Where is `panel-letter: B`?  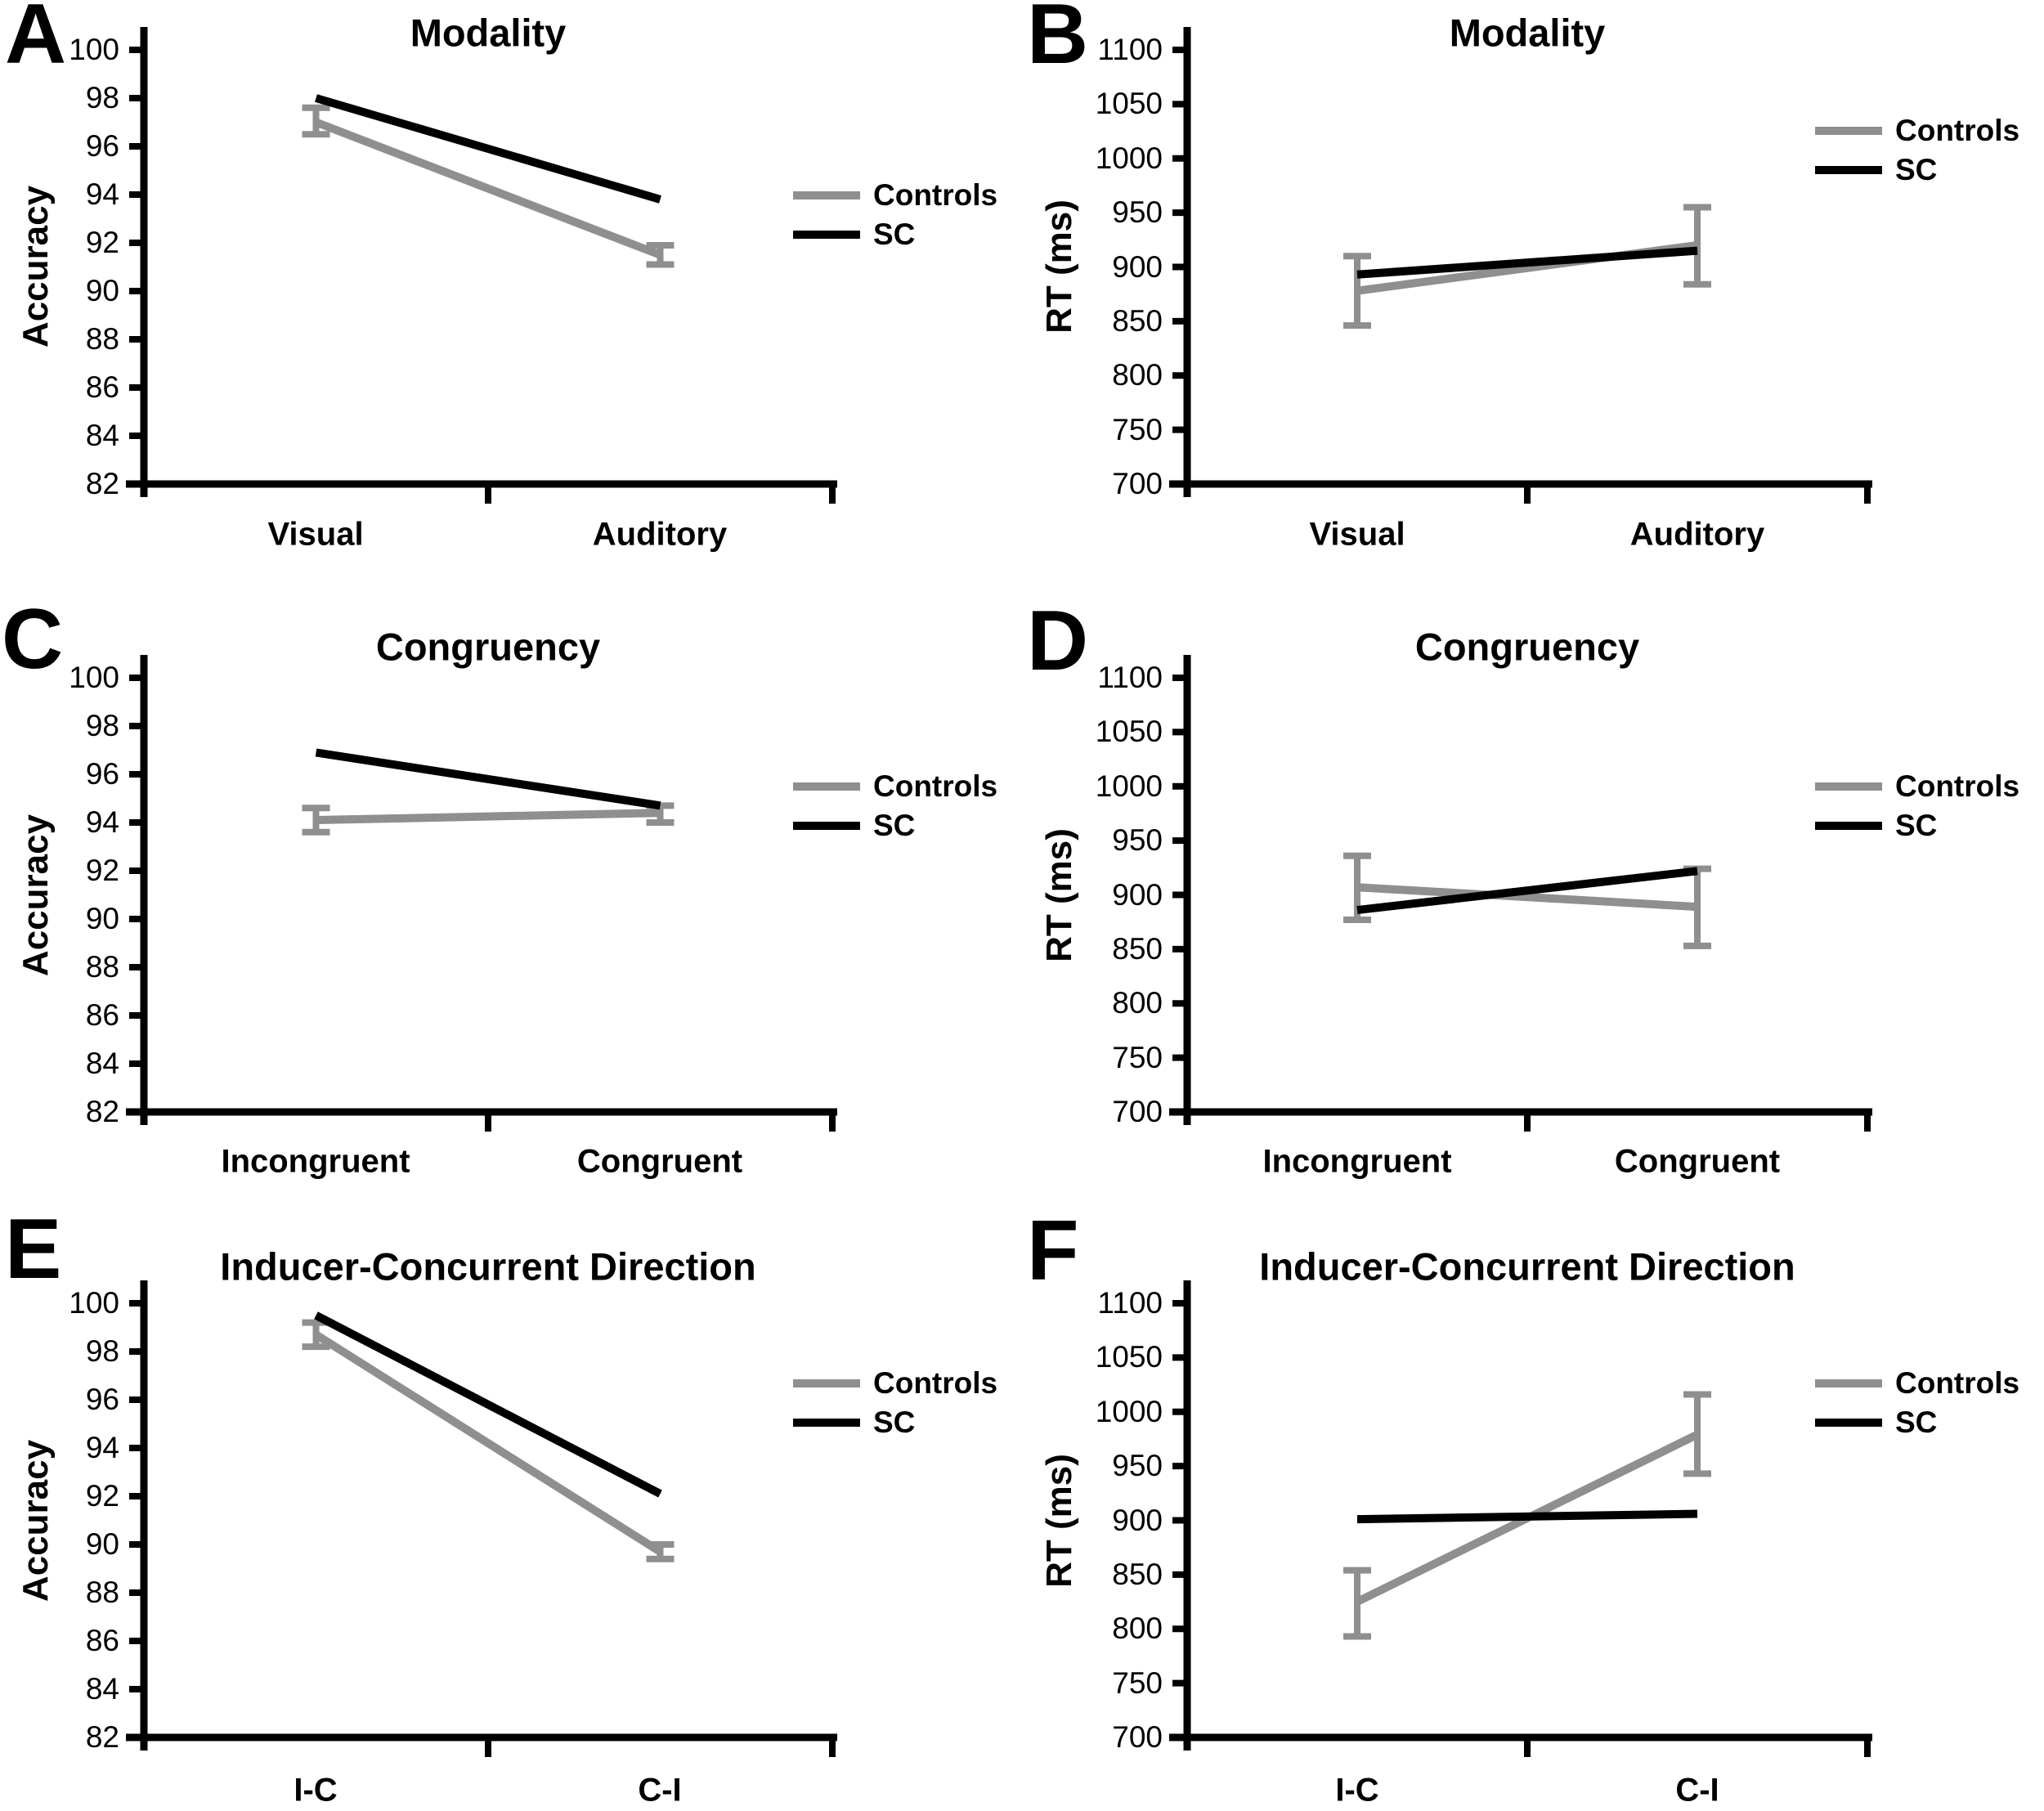 panel-letter: B is located at coordinates (1058, 41).